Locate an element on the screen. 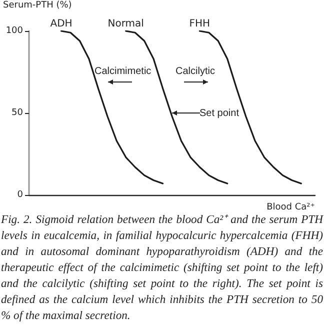 The width and height of the screenshot is (324, 330). y-tick-label: 100 is located at coordinates (15, 31).